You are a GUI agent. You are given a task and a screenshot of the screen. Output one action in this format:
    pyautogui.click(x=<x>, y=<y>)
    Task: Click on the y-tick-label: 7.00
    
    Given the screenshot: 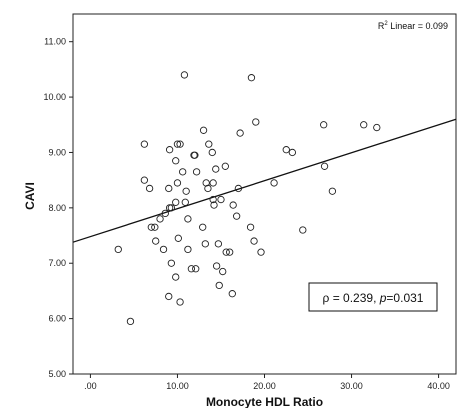 What is the action you would take?
    pyautogui.click(x=57, y=263)
    